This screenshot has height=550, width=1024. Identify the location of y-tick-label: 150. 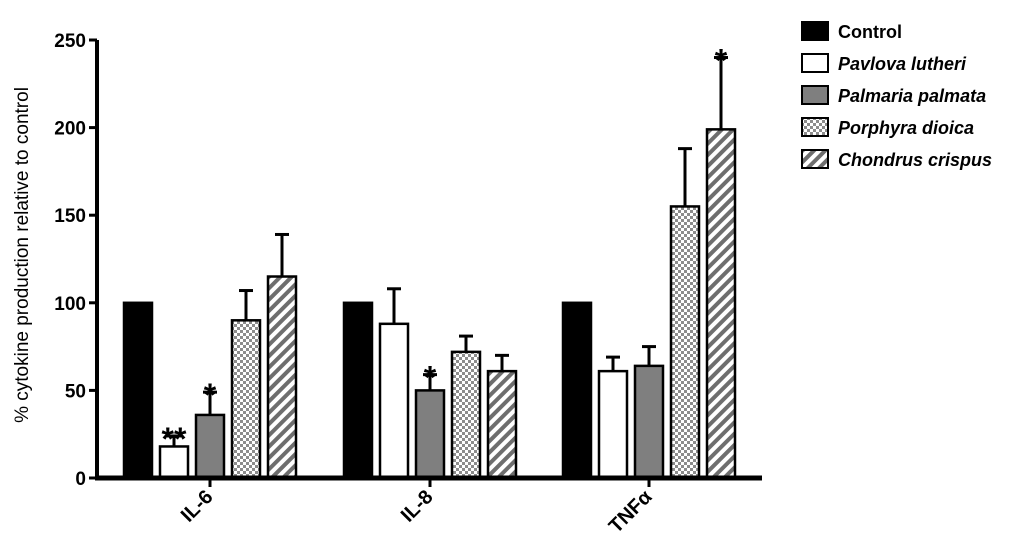
(70, 216).